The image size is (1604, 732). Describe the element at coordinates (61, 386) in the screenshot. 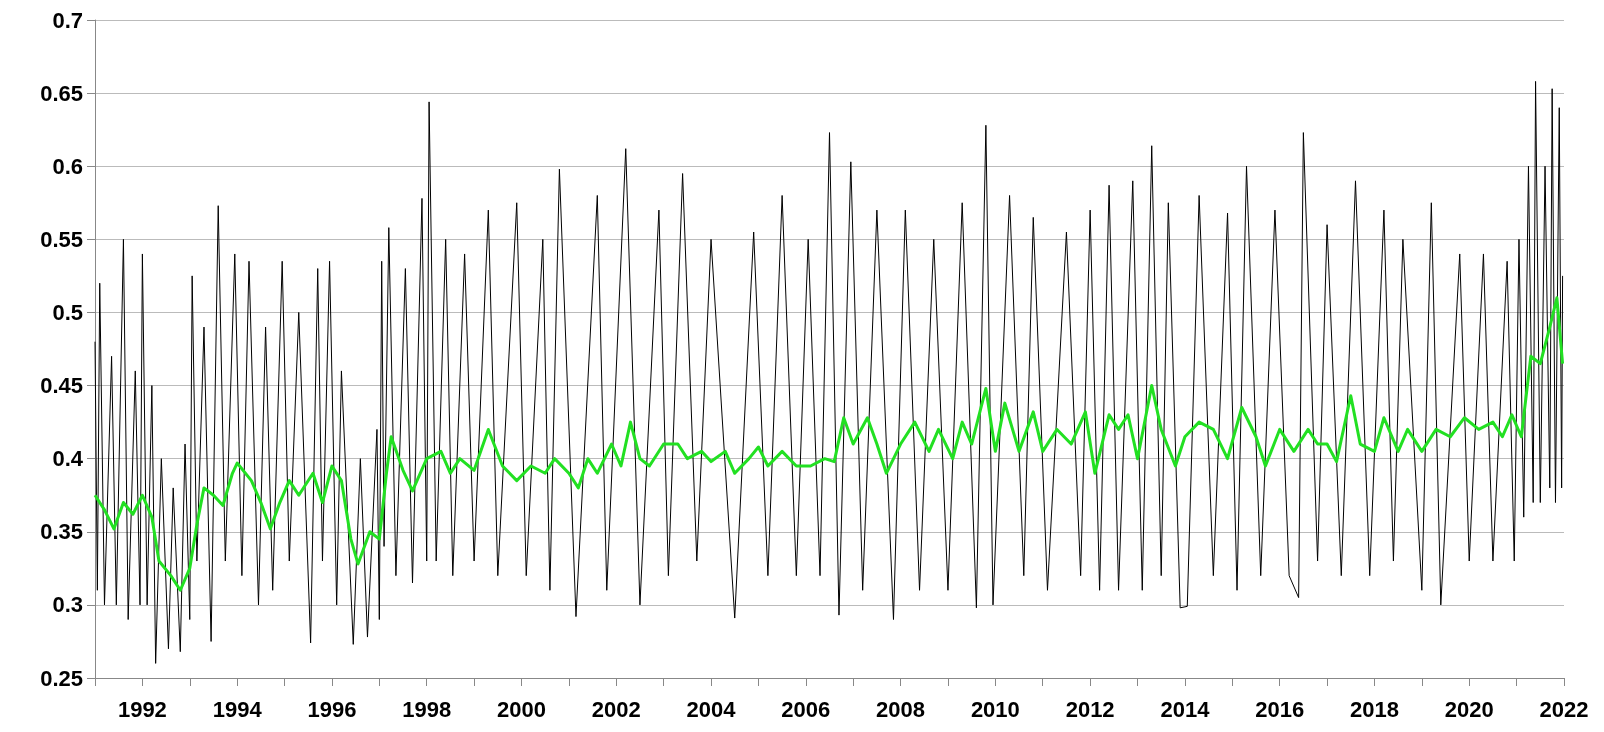

I see `y-tick-label: 0.45` at that location.